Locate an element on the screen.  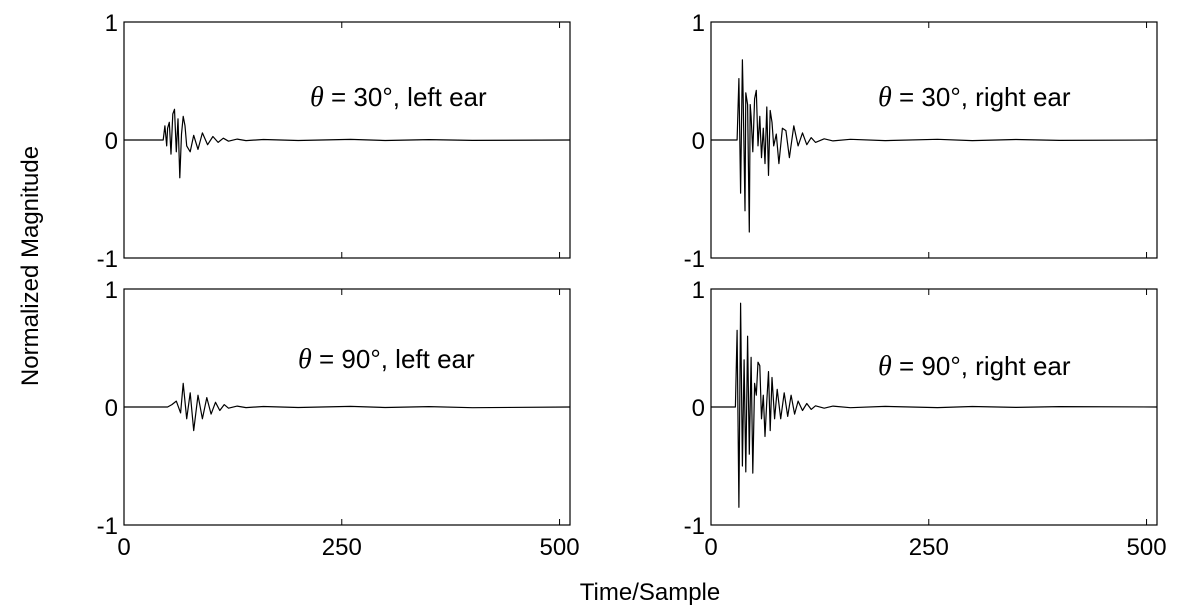
annotation-text: = 90°, right ear is located at coordinates (981, 366).